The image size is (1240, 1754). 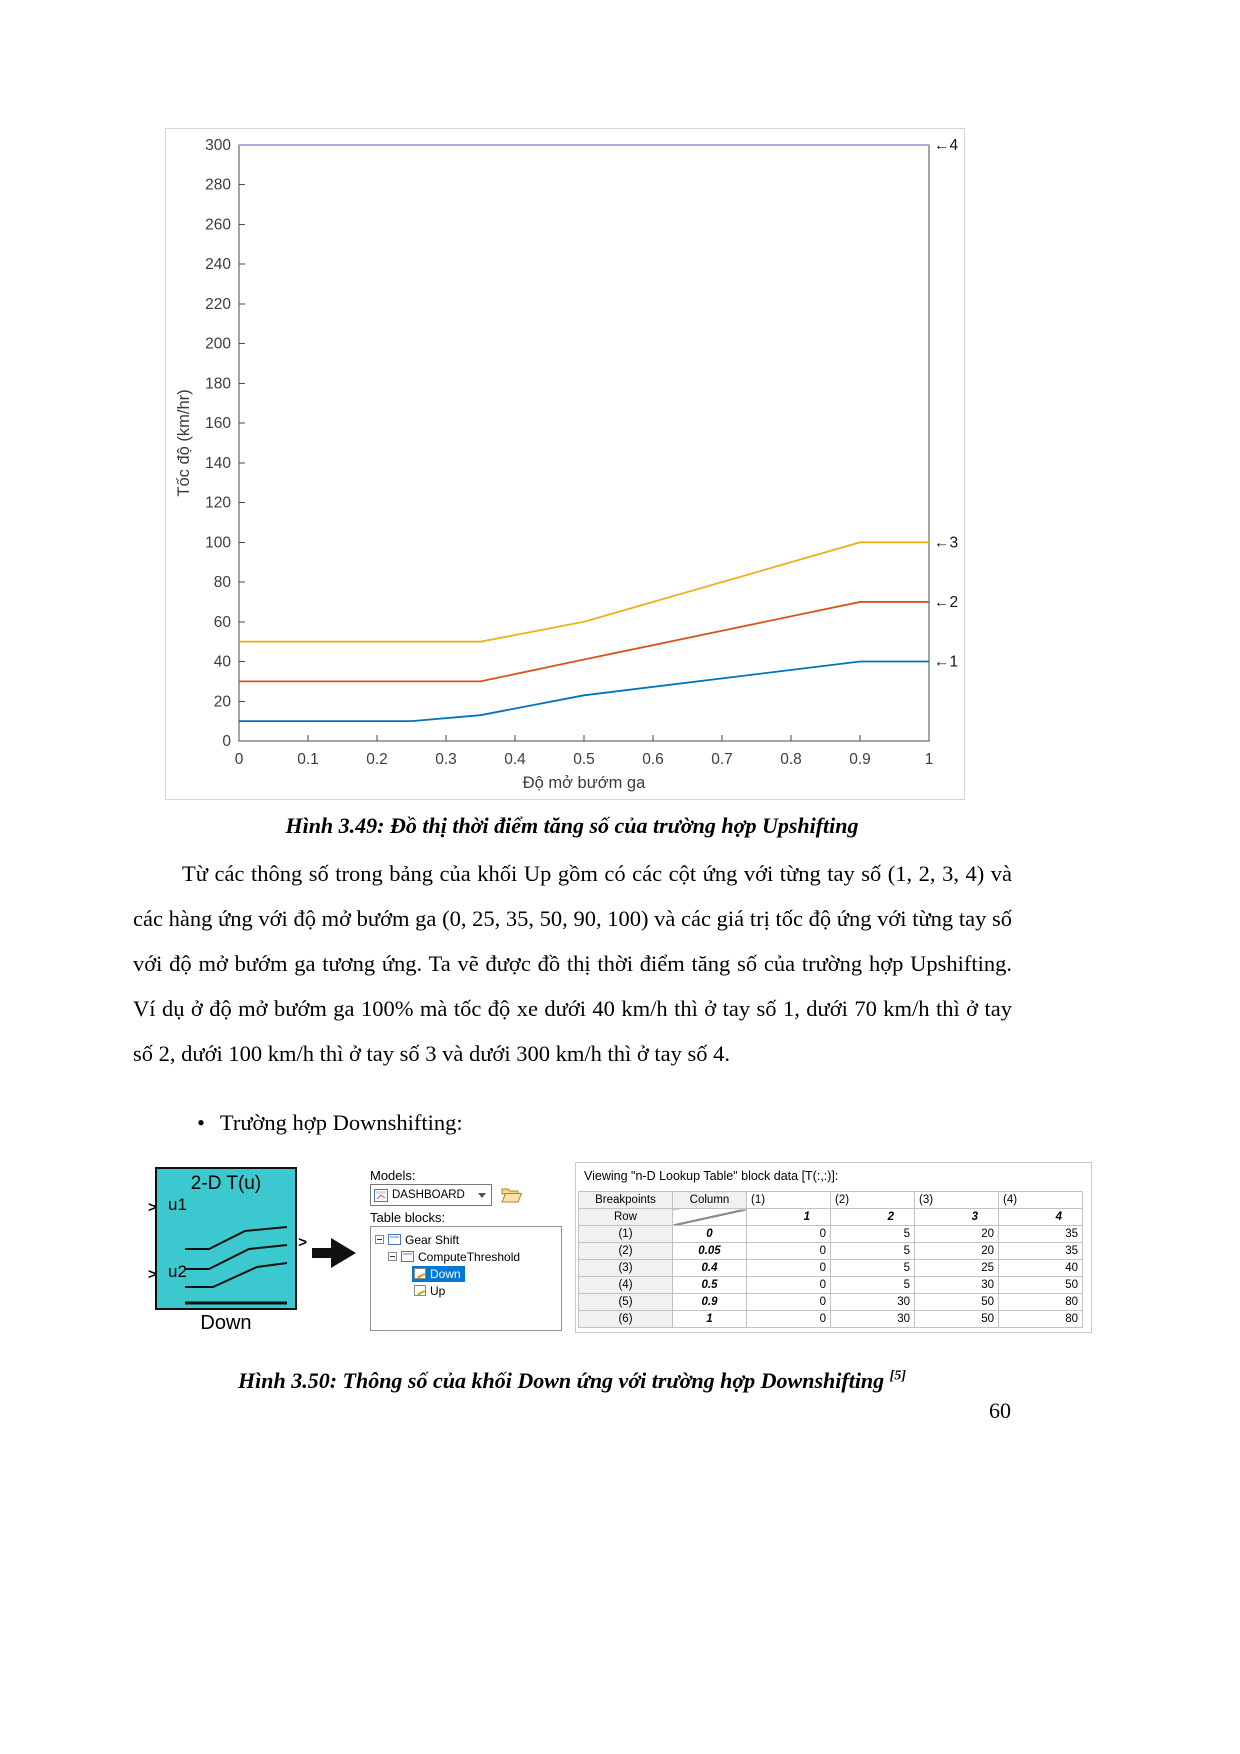 I want to click on input-port-icon: >, so click(x=152, y=1274).